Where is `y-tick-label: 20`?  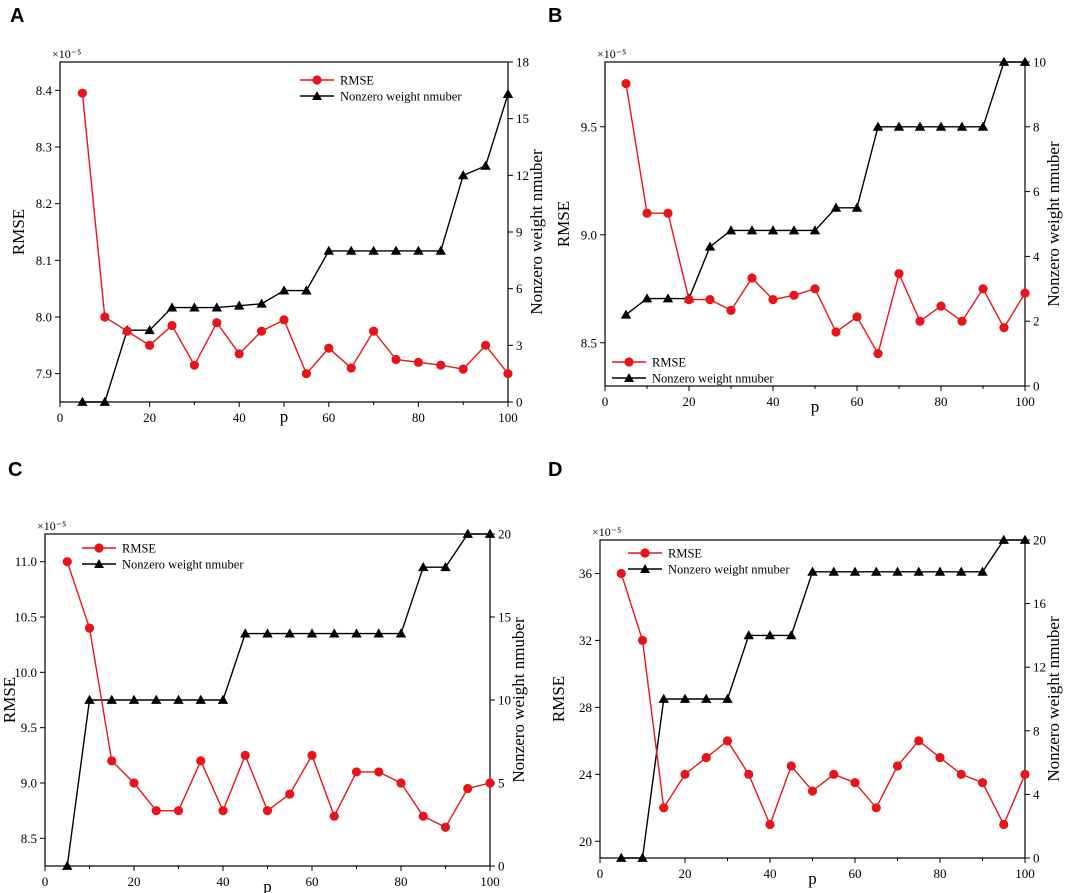 y-tick-label: 20 is located at coordinates (585, 841).